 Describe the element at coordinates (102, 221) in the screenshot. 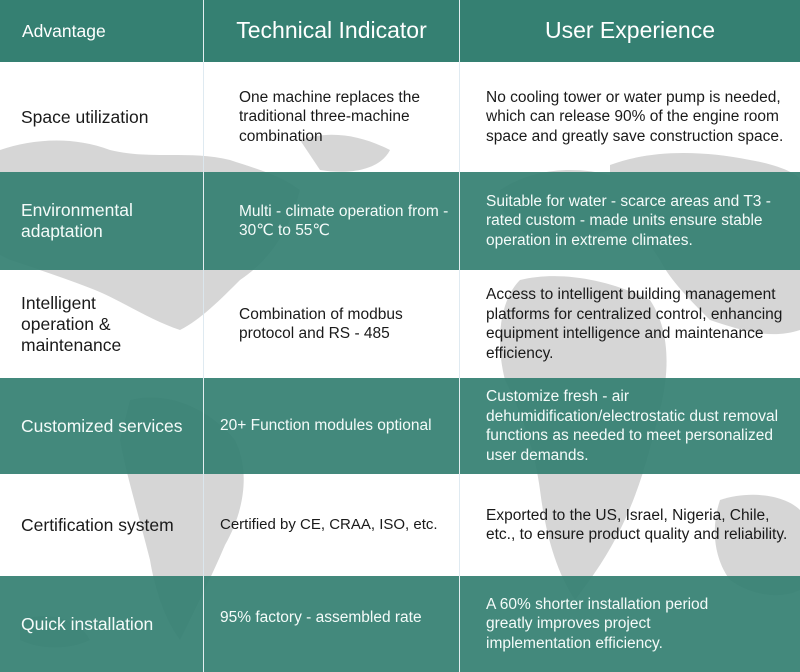

I see `row-environmental-adaptation-advantage: Environmental adaptation` at that location.